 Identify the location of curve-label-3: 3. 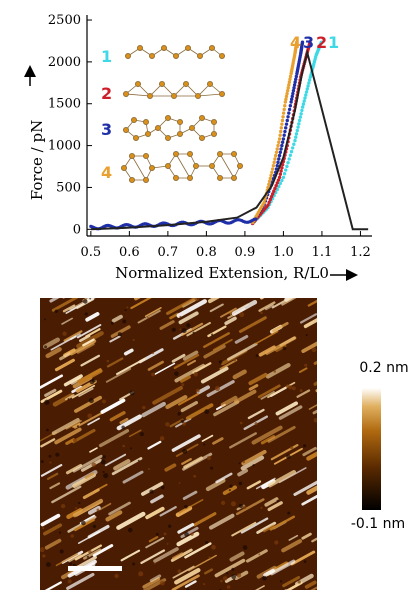
(308, 42).